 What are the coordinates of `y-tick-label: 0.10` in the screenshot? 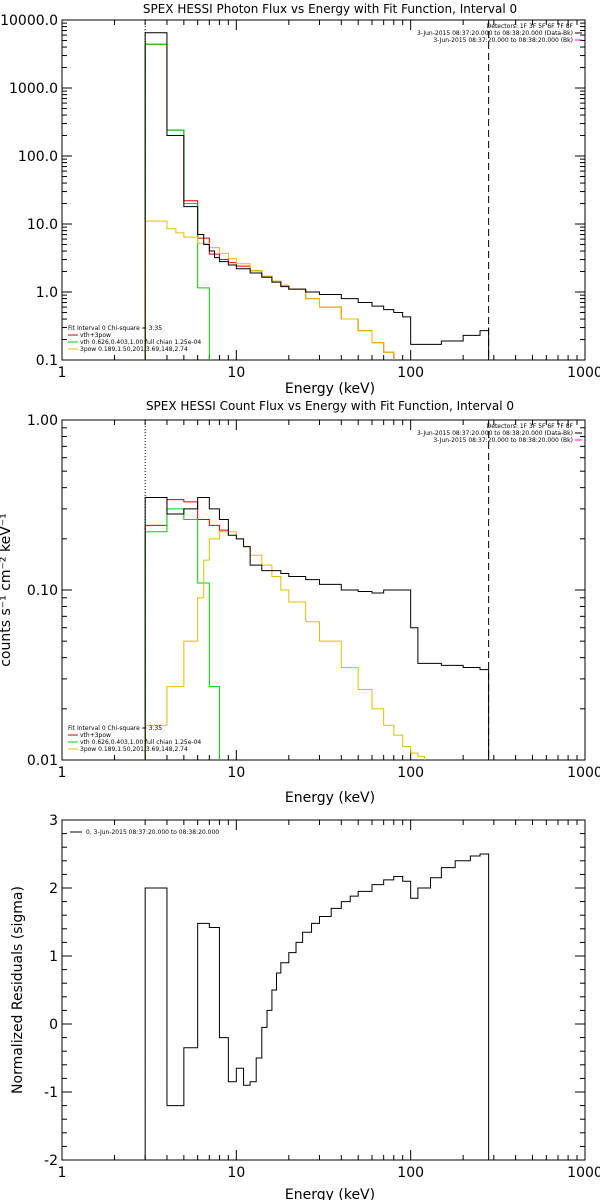 It's located at (42, 591).